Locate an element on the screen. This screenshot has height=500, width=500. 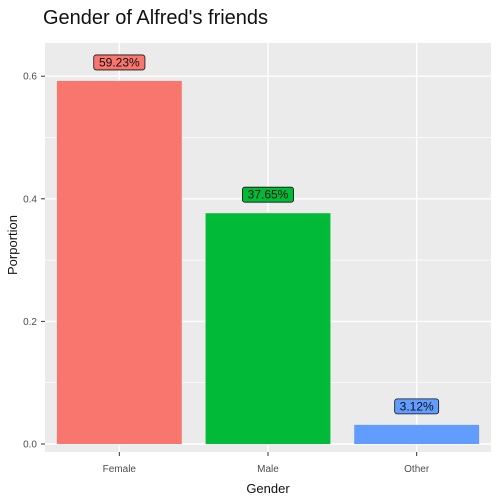
data-label-other: 3.12% is located at coordinates (417, 406).